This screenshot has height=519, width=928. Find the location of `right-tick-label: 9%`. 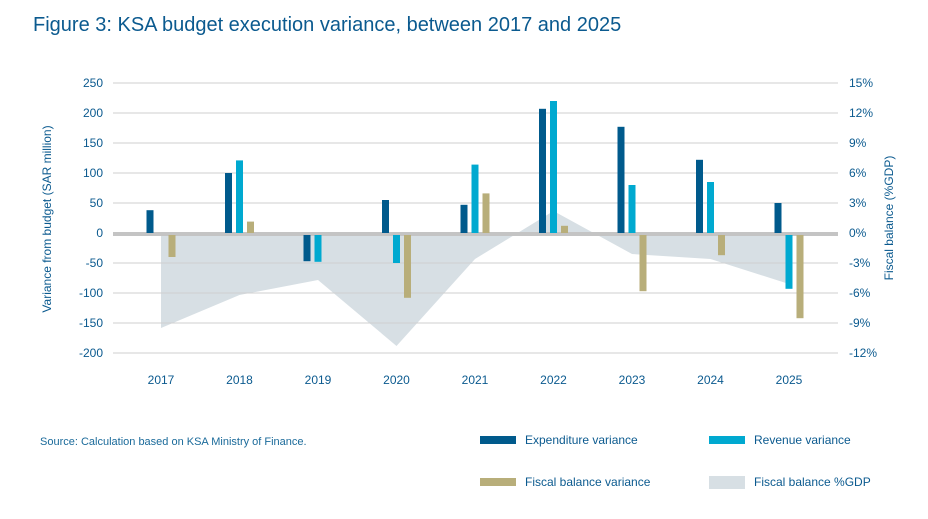

right-tick-label: 9% is located at coordinates (858, 143).